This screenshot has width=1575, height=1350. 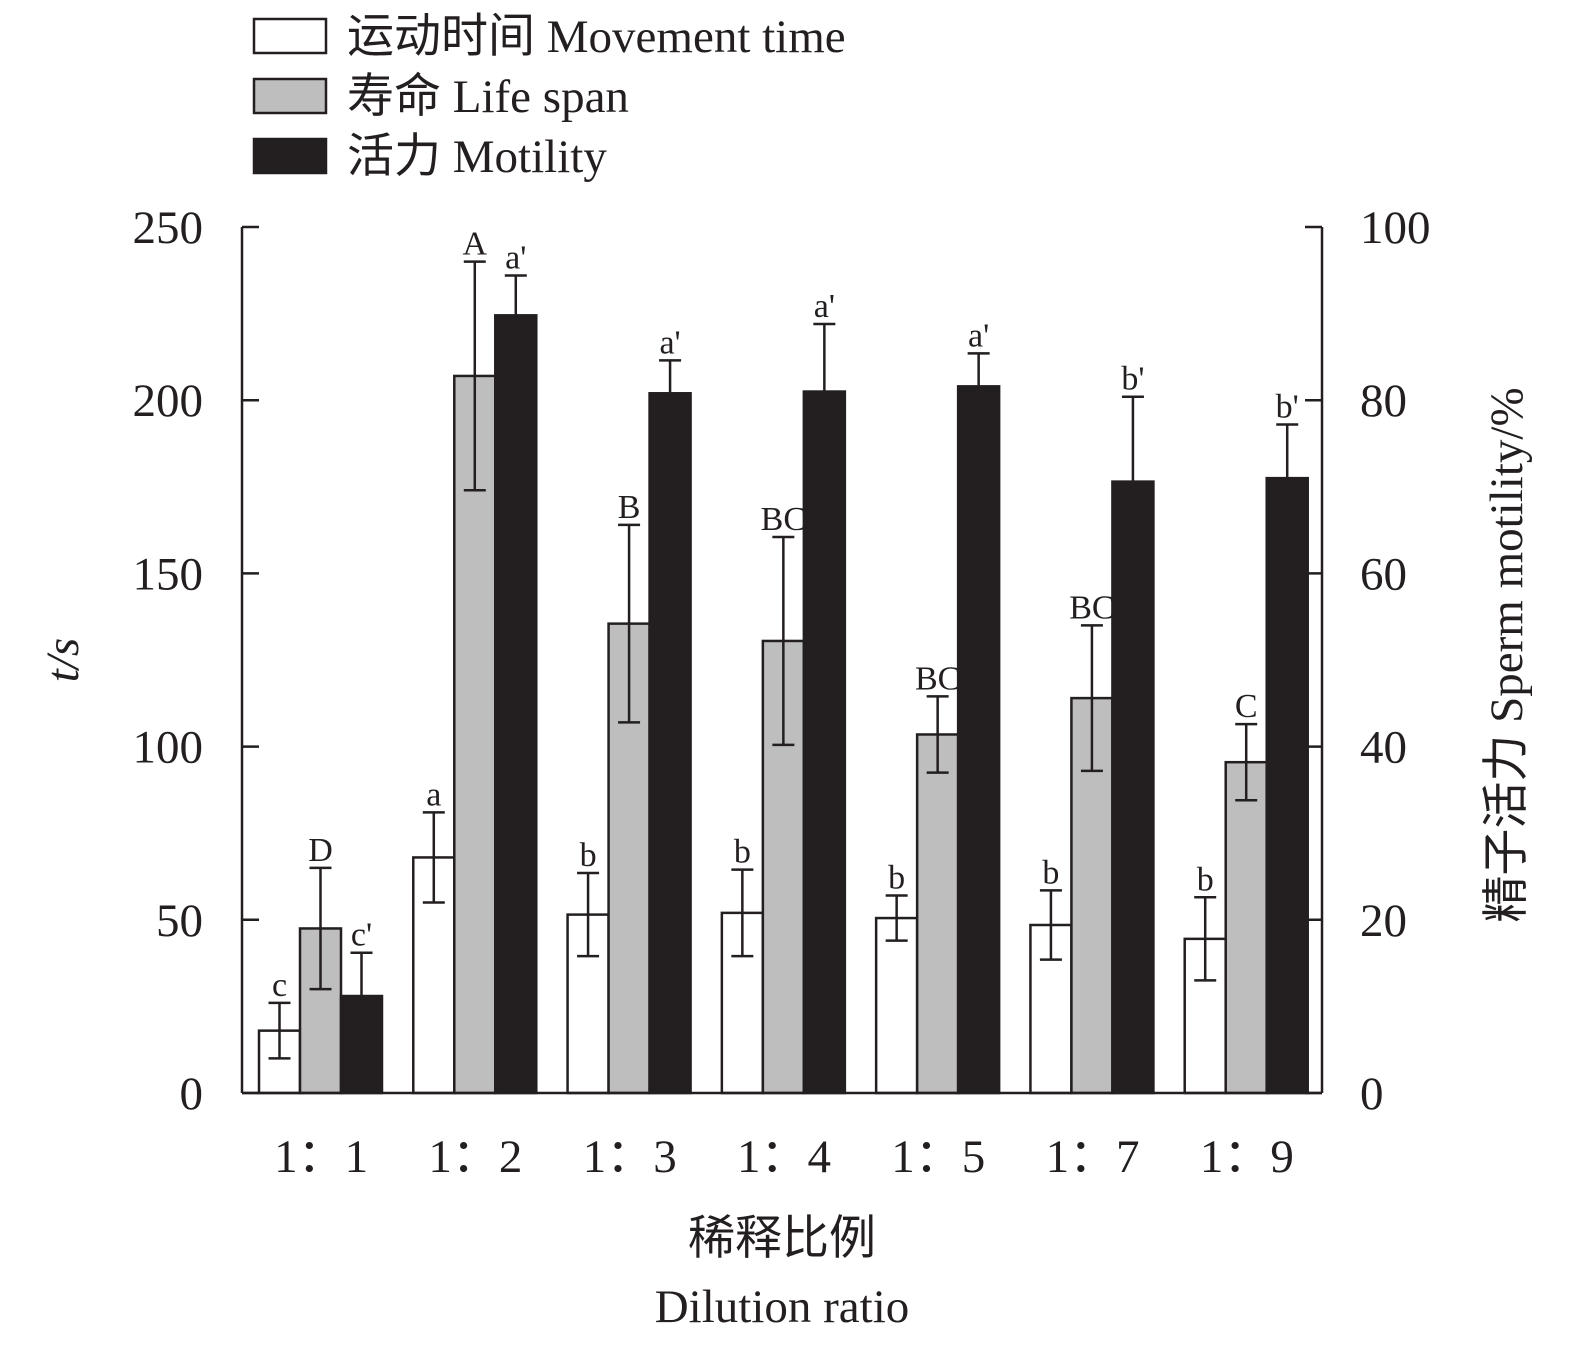 What do you see at coordinates (1091, 607) in the screenshot?
I see `significance-label-life-span-6: BC` at bounding box center [1091, 607].